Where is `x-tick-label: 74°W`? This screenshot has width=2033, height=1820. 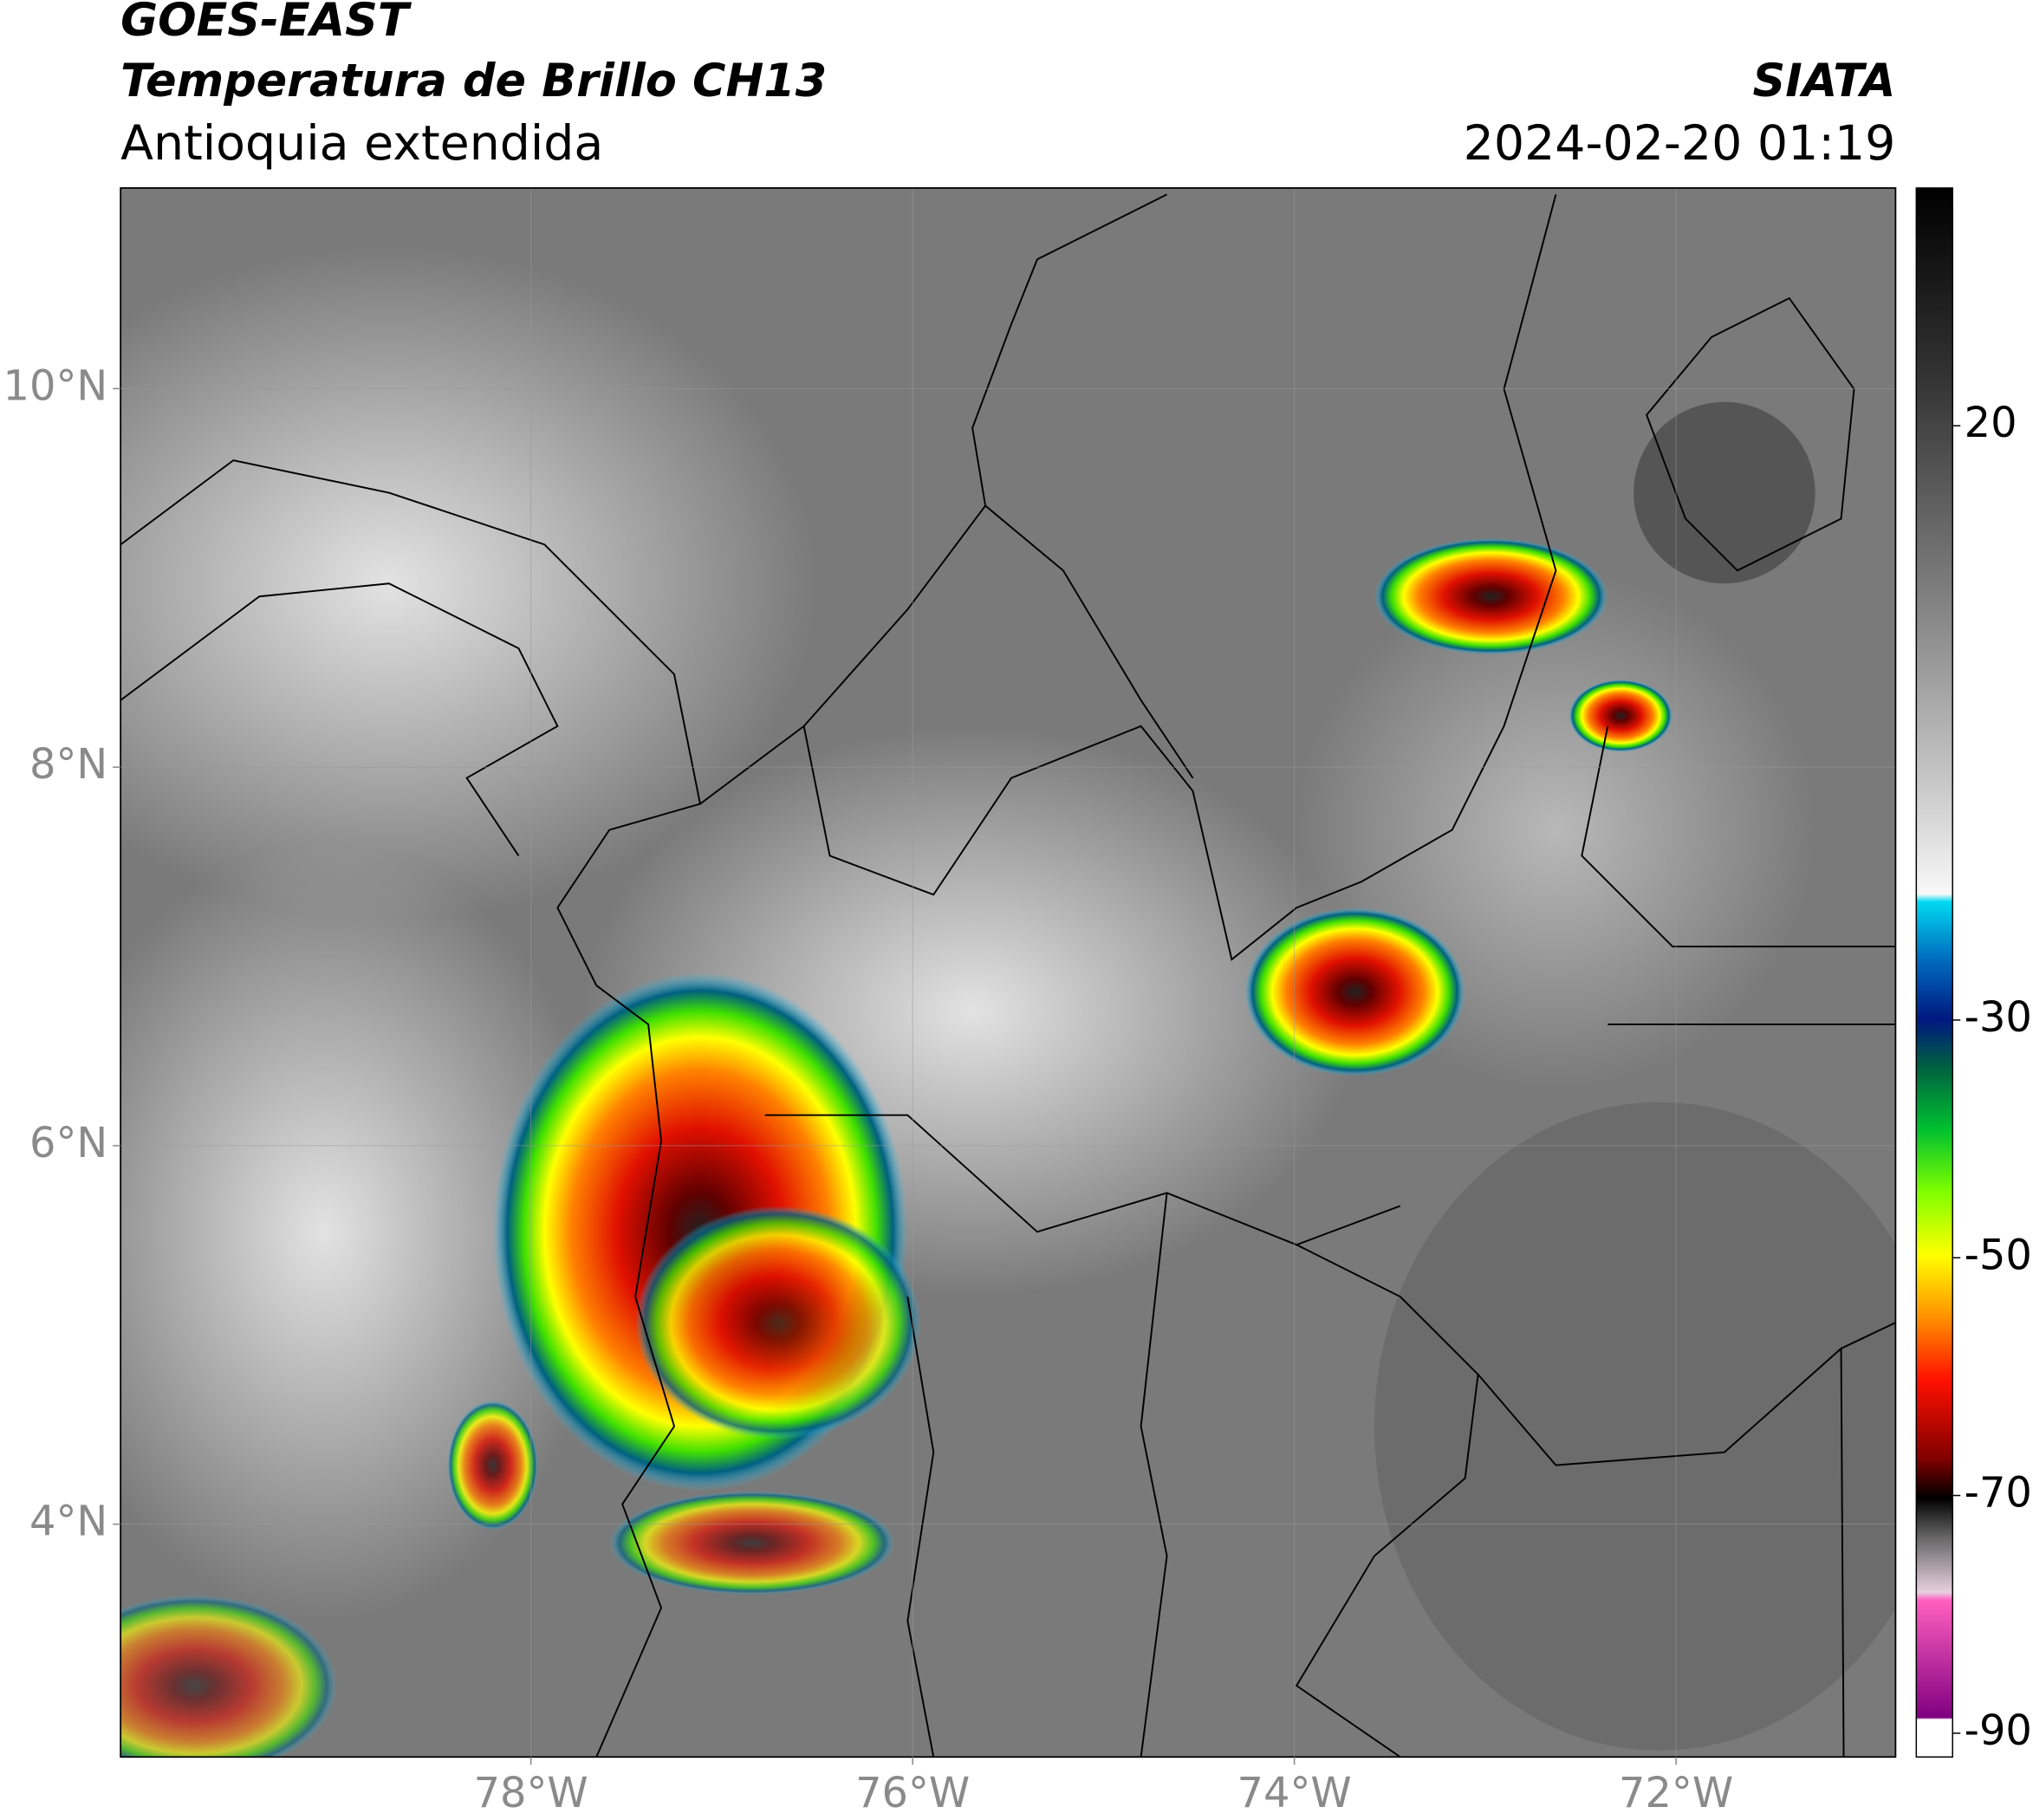
x-tick-label: 74°W is located at coordinates (1294, 1793).